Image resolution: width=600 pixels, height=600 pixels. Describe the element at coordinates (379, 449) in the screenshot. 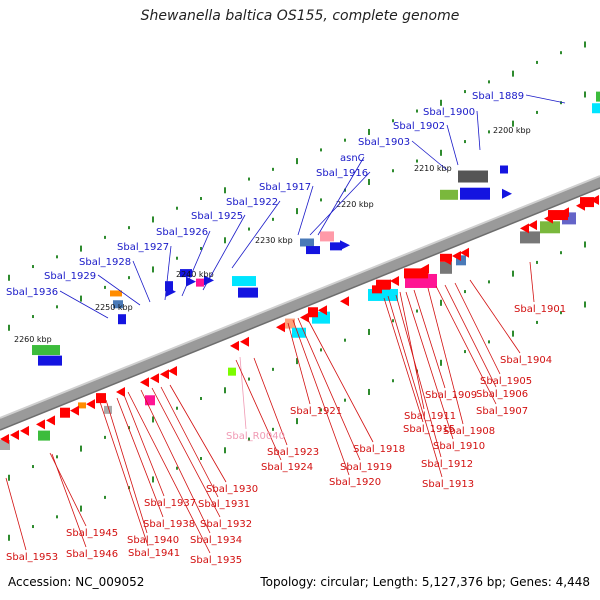

I see `gene-label: Sbal_1918` at that location.